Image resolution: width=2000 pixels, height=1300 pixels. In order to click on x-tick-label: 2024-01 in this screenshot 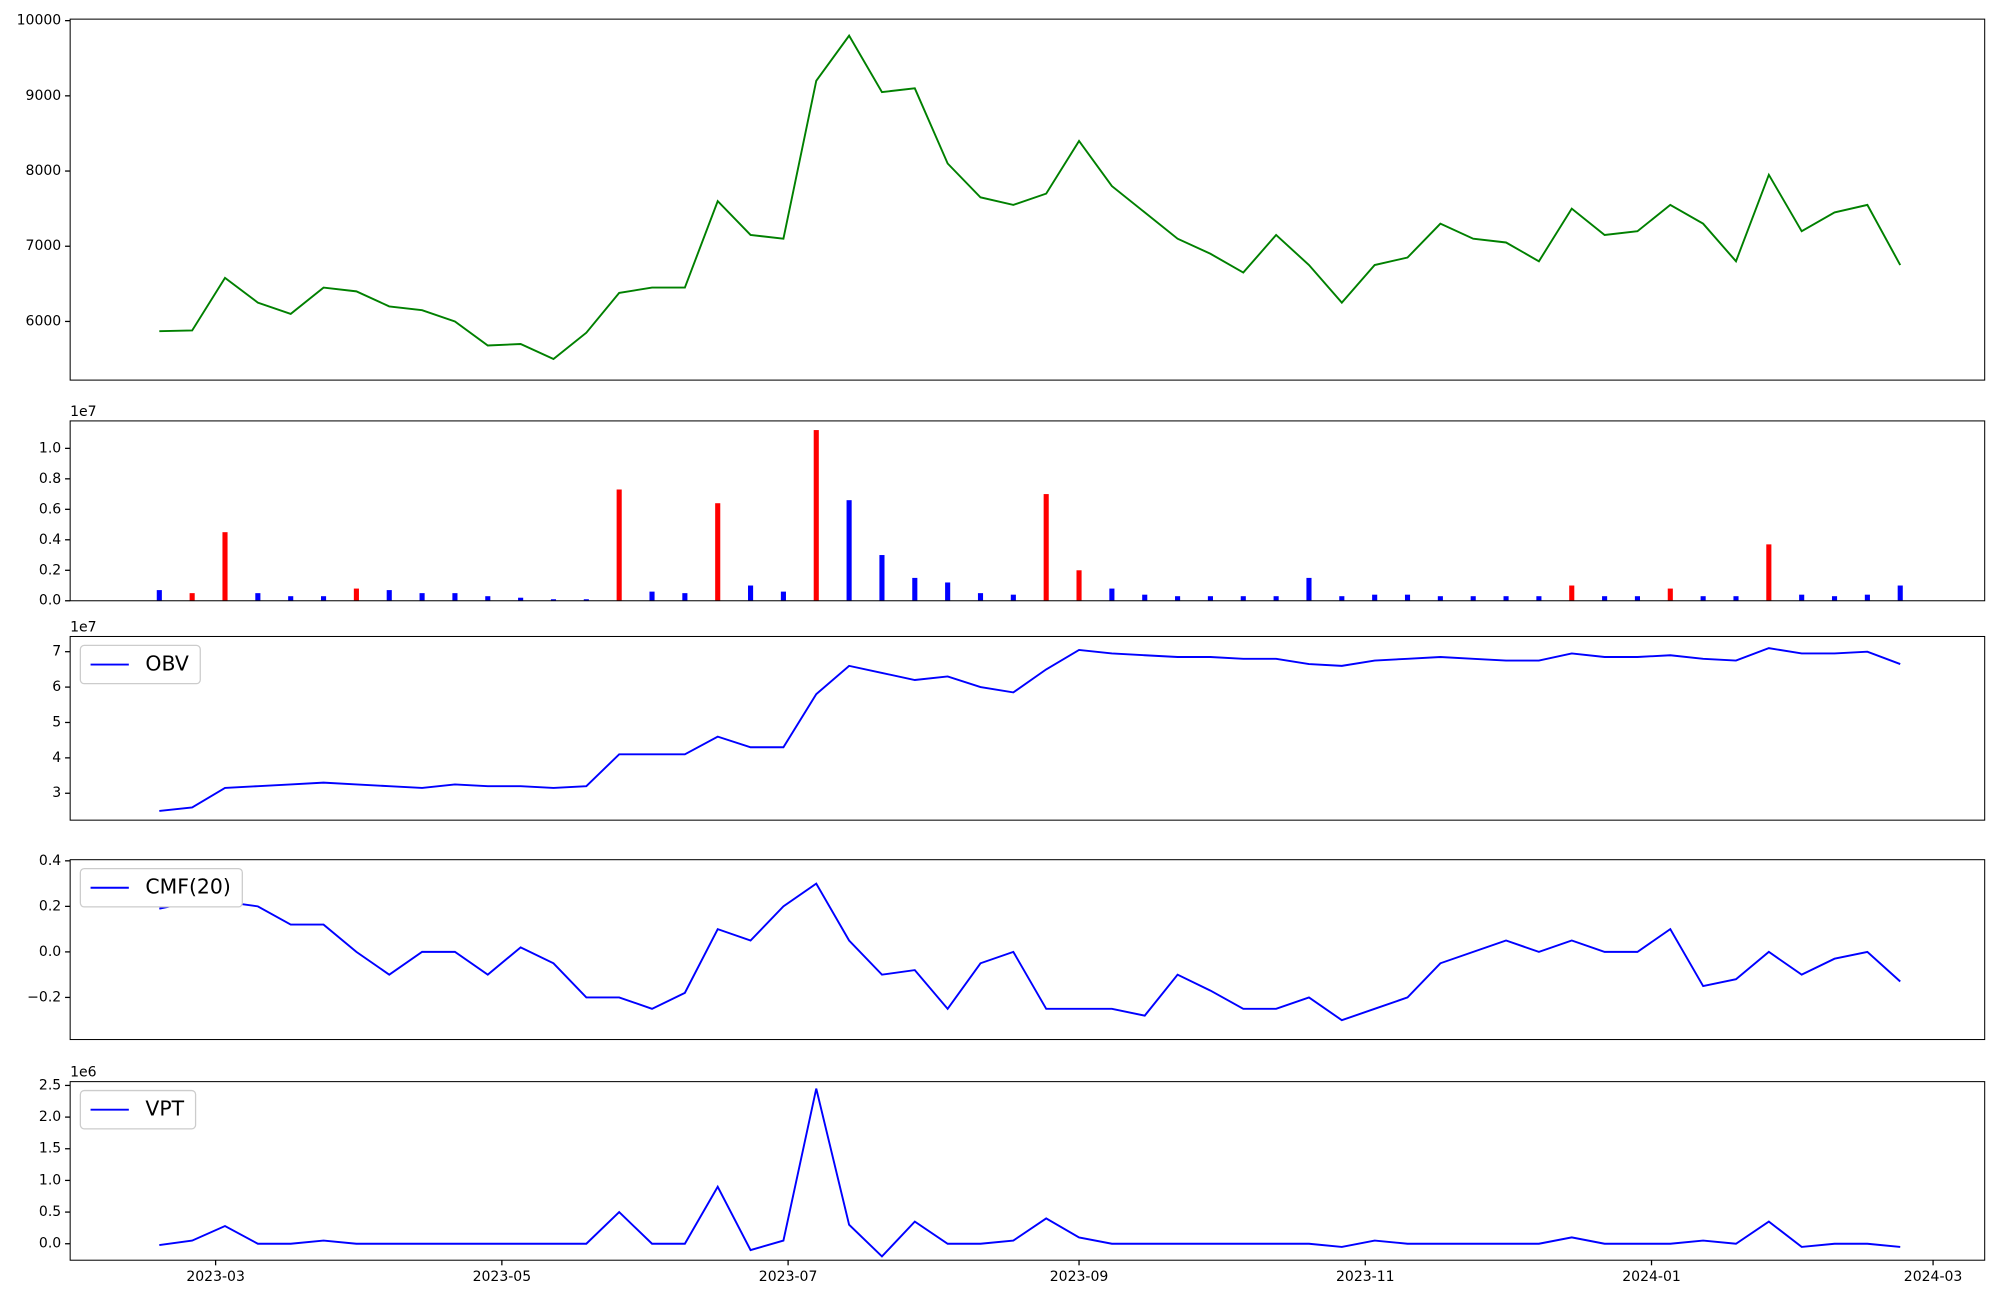, I will do `click(1651, 1277)`.